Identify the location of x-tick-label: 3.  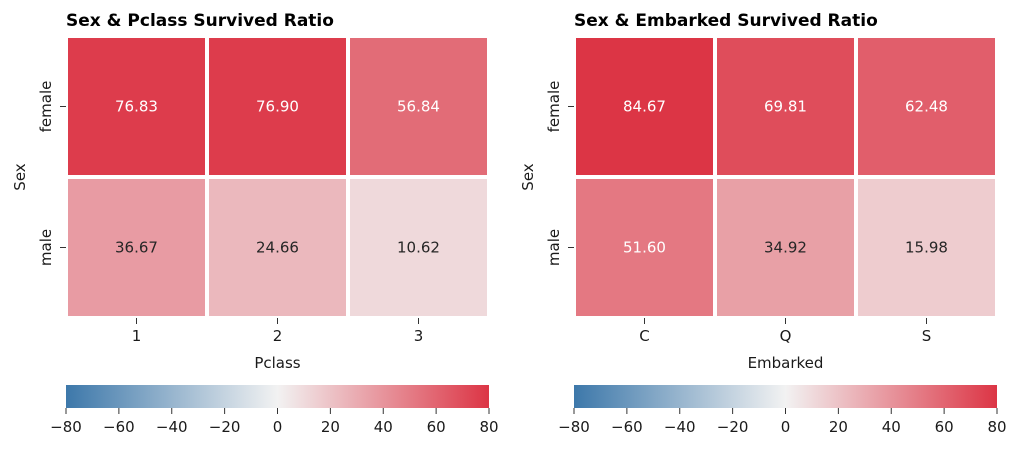
(419, 336).